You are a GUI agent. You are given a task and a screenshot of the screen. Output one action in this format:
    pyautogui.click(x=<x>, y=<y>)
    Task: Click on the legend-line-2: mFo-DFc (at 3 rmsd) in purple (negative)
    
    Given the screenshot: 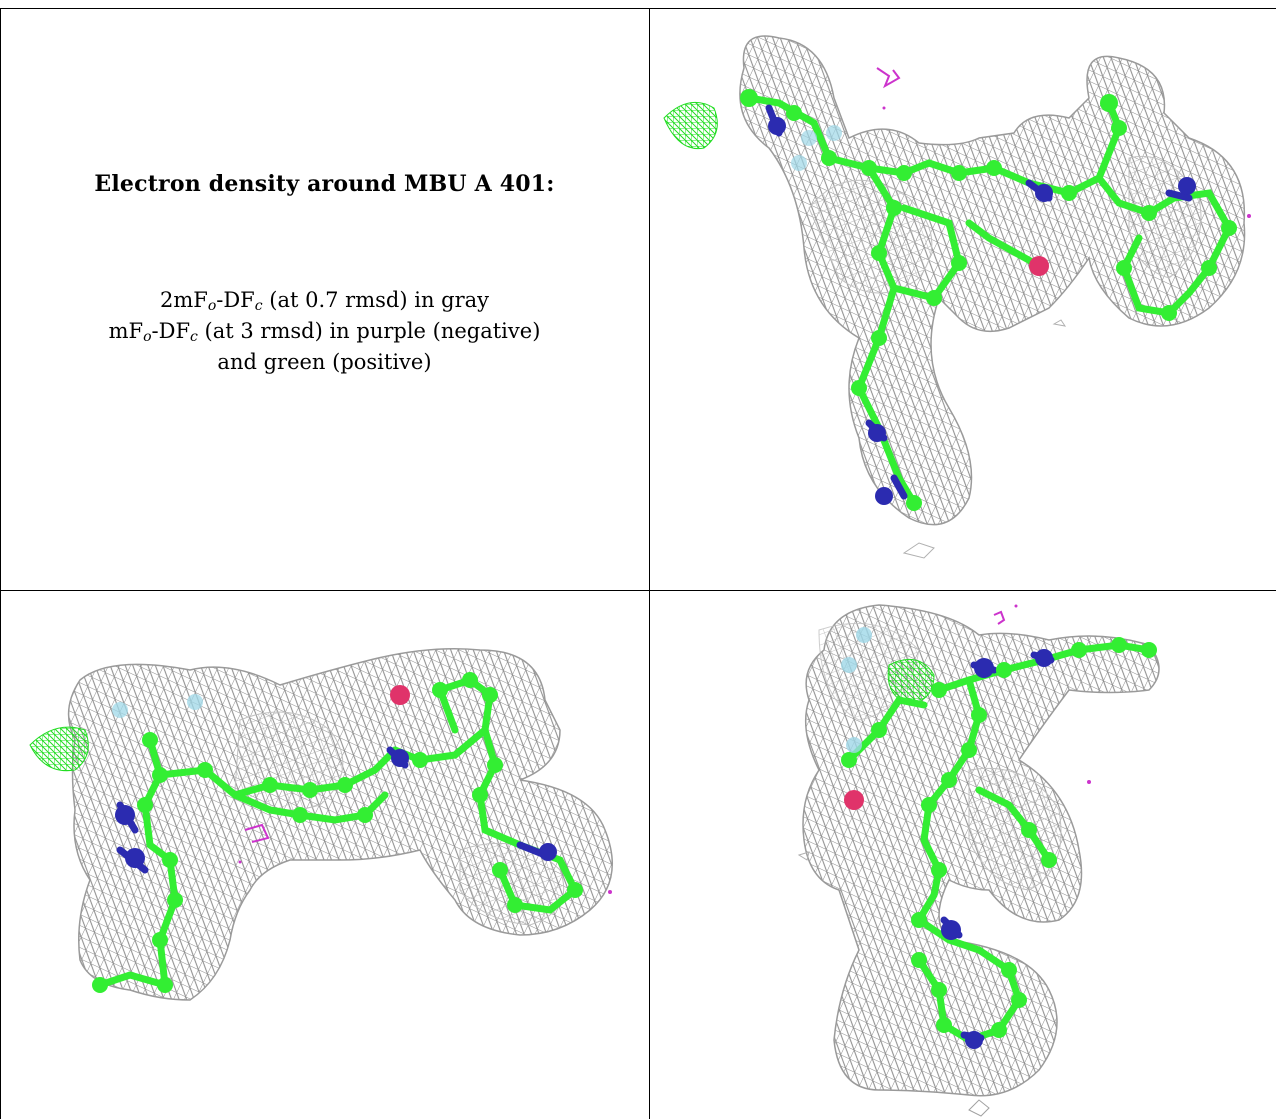 What is the action you would take?
    pyautogui.click(x=324, y=332)
    